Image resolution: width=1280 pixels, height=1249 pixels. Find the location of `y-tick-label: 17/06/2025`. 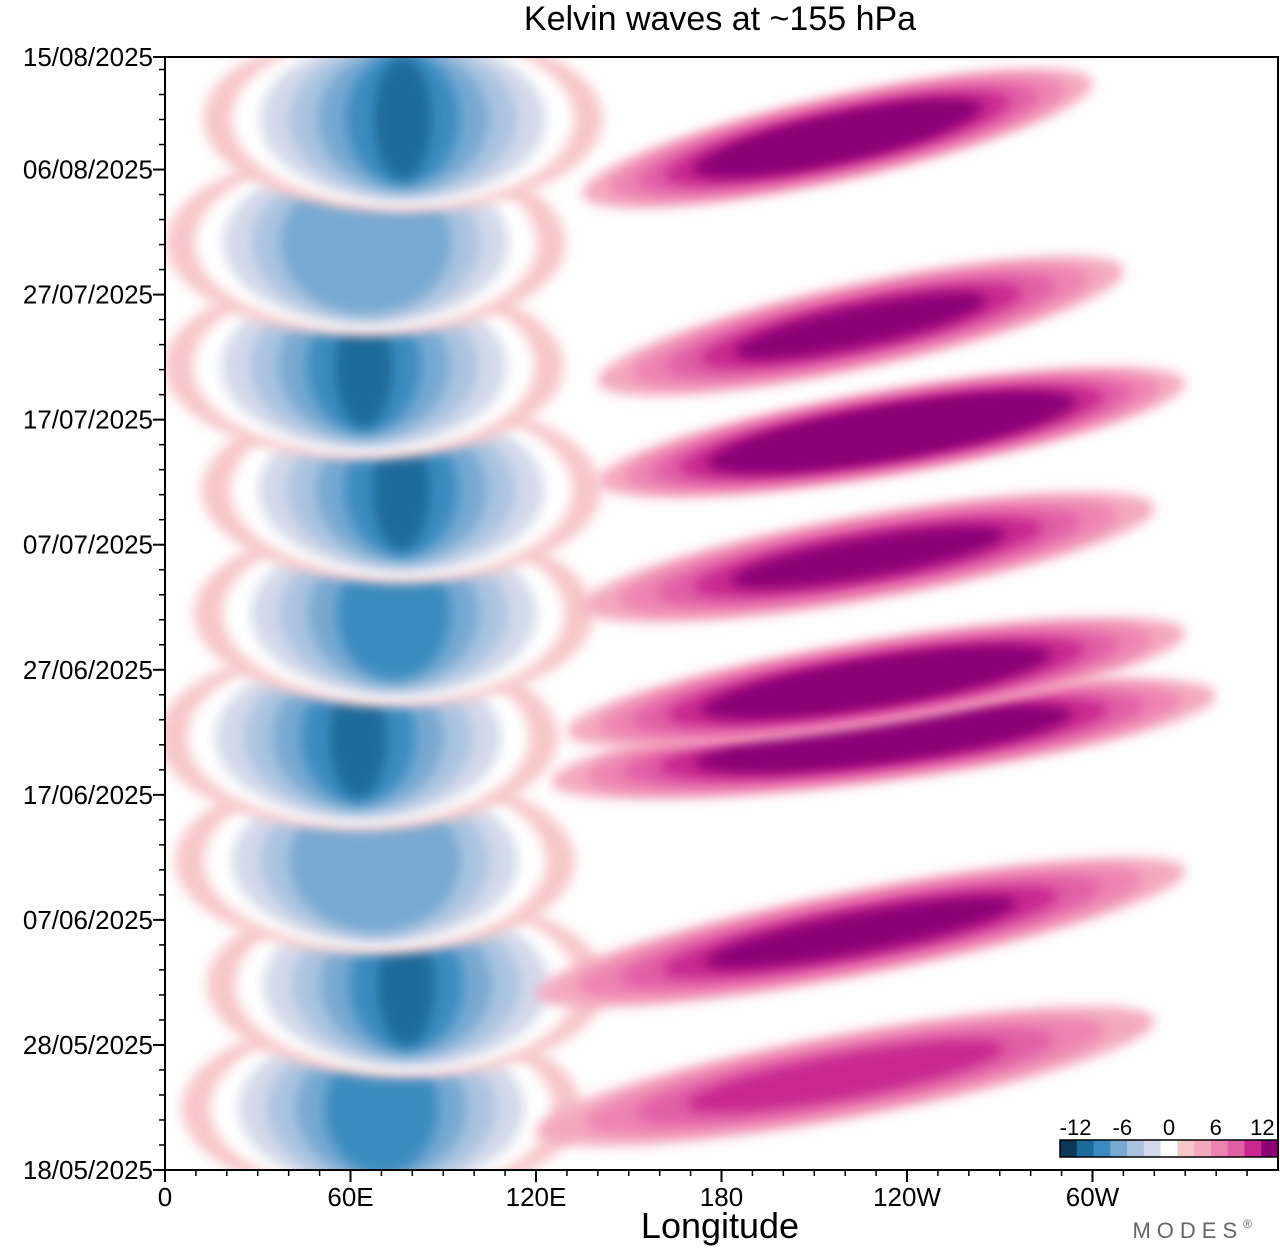

y-tick-label: 17/06/2025 is located at coordinates (88, 795).